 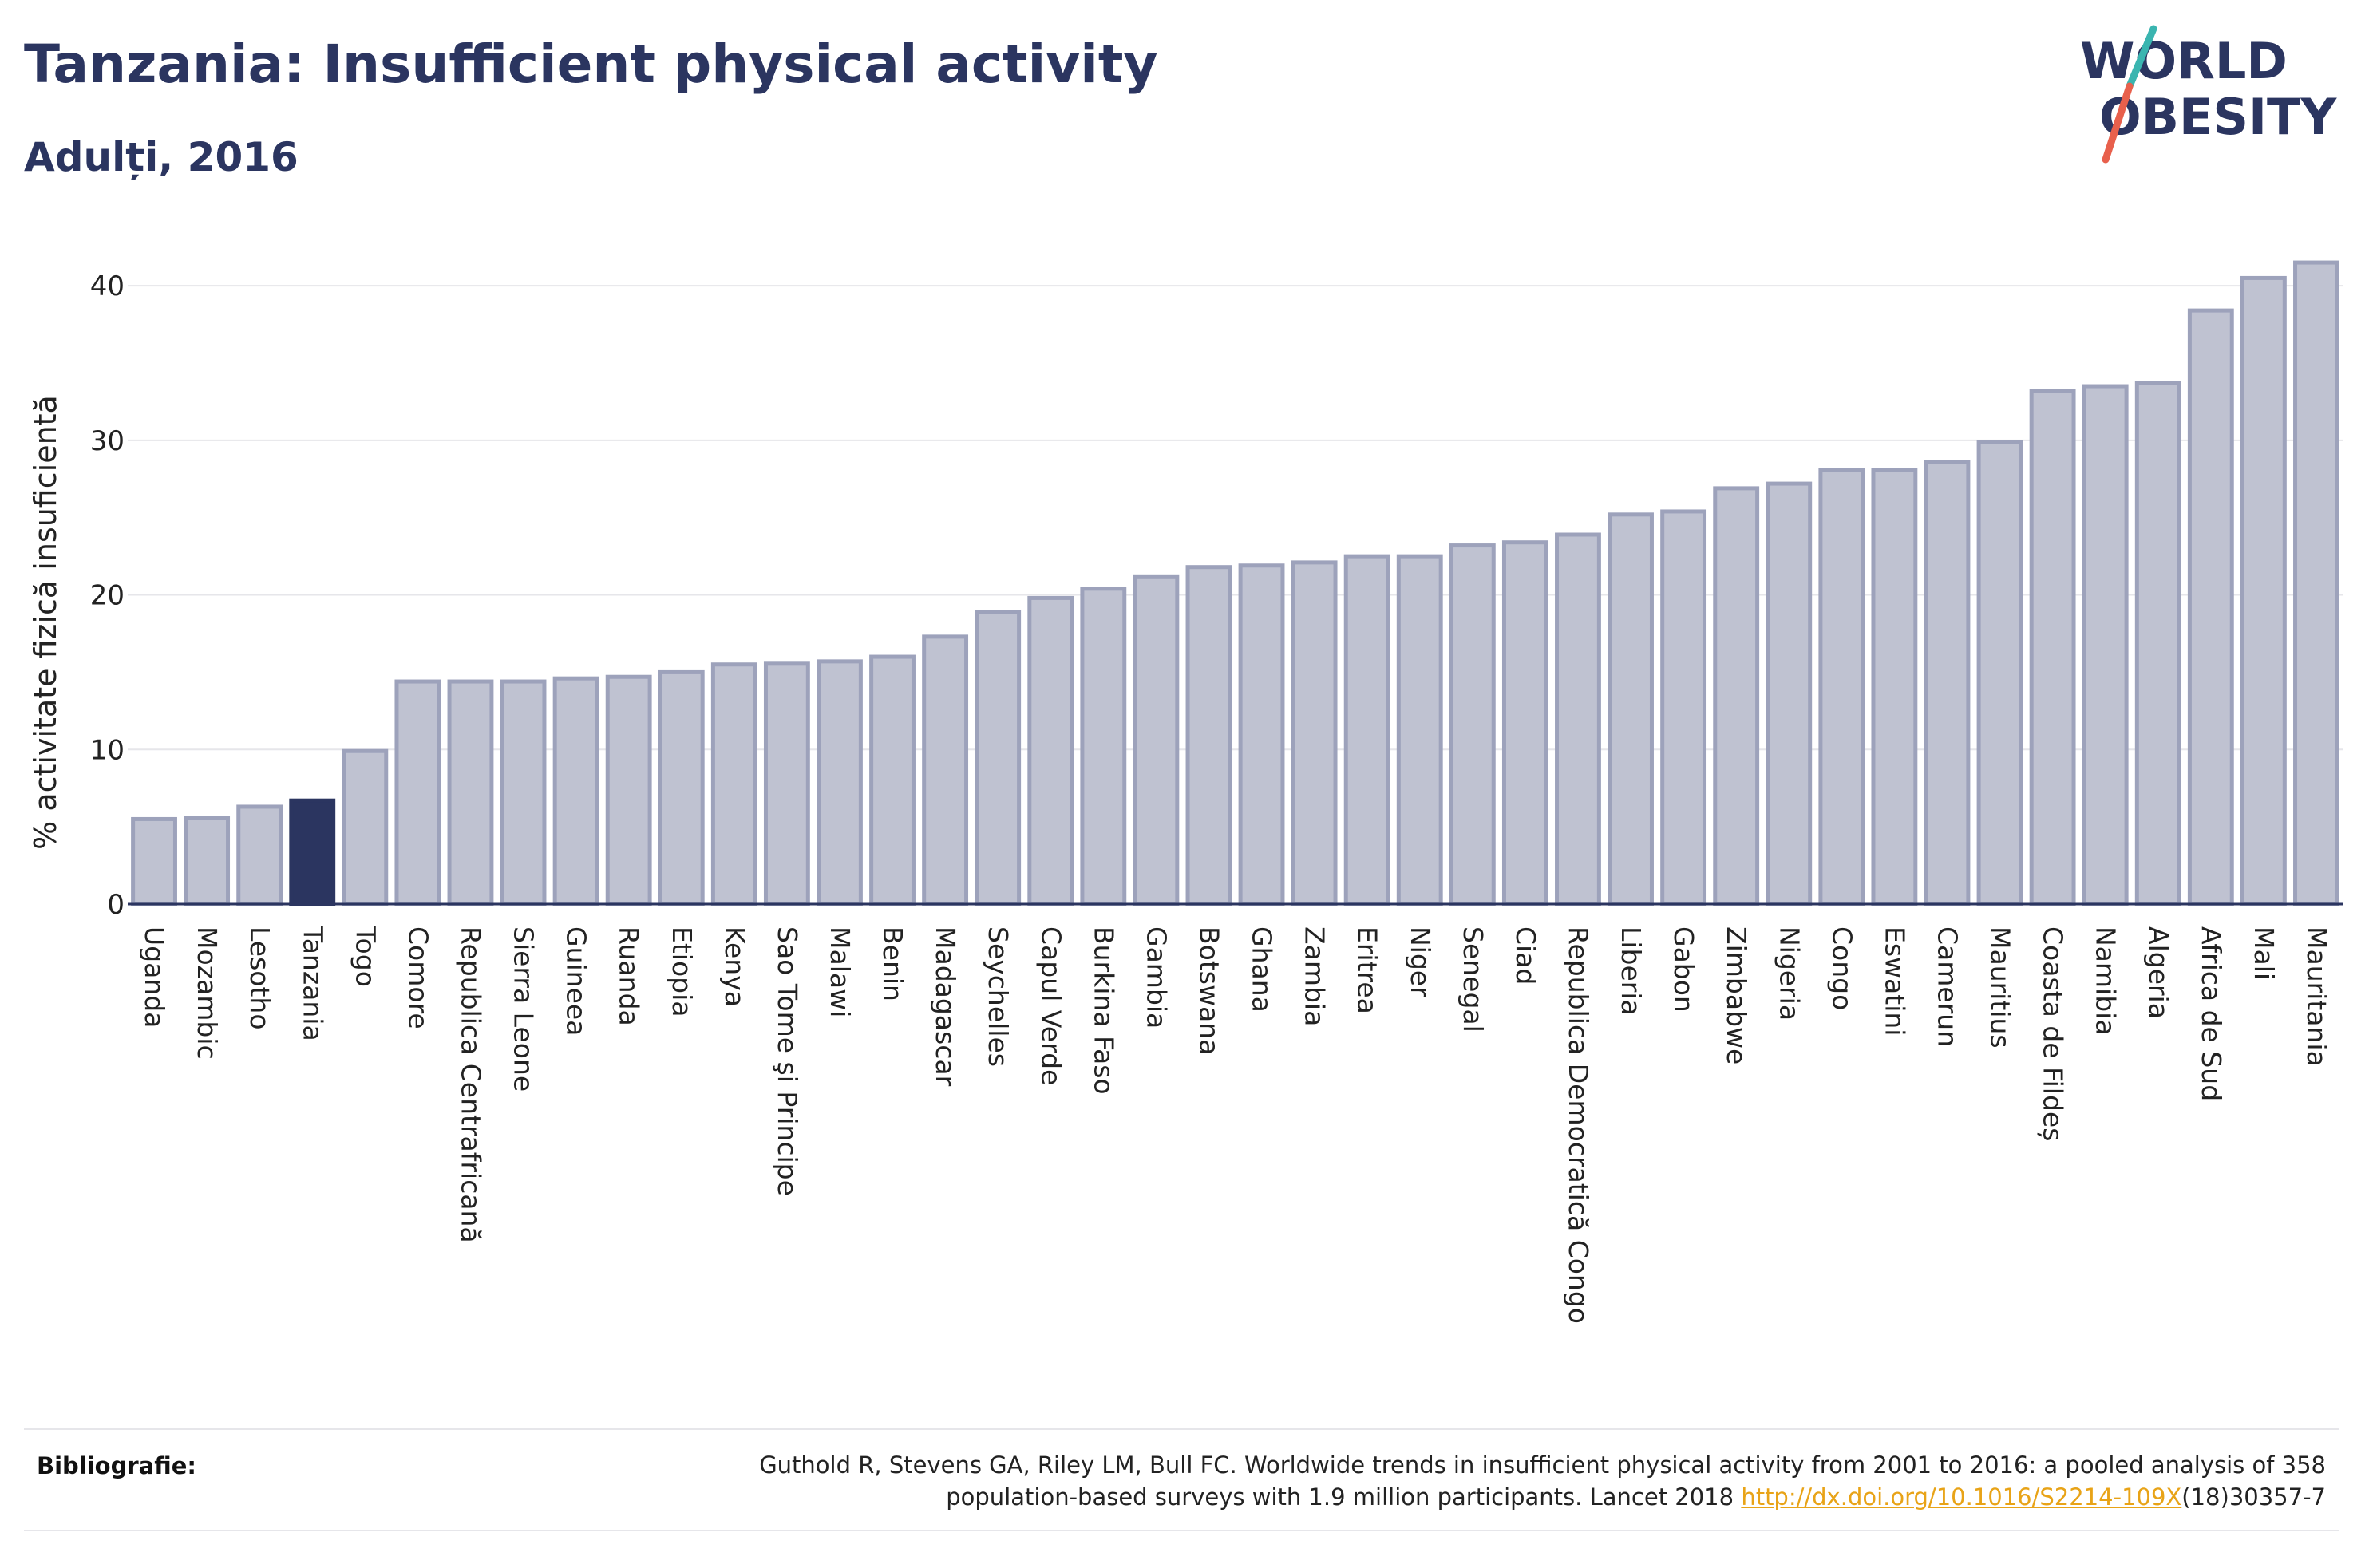 I want to click on x-category-label: Gambia, so click(x=1156, y=977).